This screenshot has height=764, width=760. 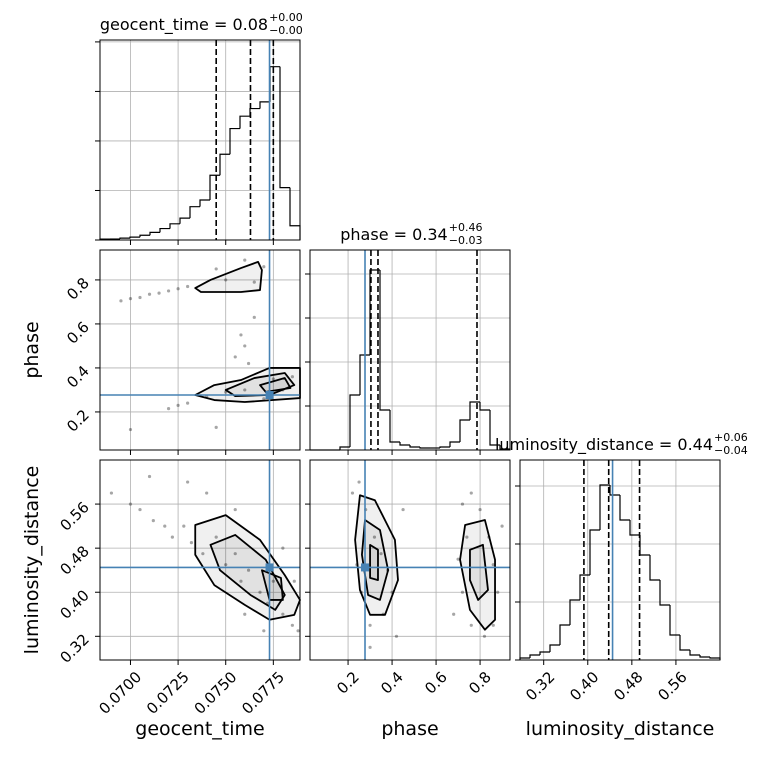 What do you see at coordinates (32, 560) in the screenshot?
I see `y-axis-label: luminosity_distance` at bounding box center [32, 560].